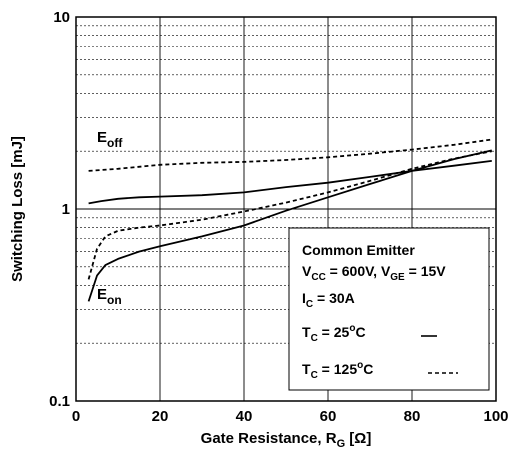 The height and width of the screenshot is (454, 513). Describe the element at coordinates (286, 440) in the screenshot. I see `x-axis-label: Gate Resistance, RG [Ω]` at that location.